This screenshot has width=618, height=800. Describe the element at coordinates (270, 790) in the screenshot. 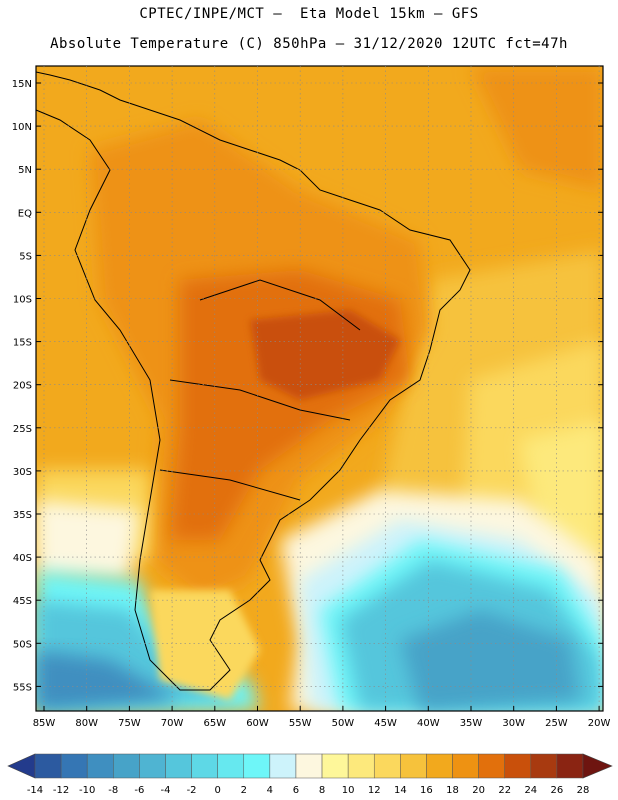

I see `colorbar-label: 4` at that location.